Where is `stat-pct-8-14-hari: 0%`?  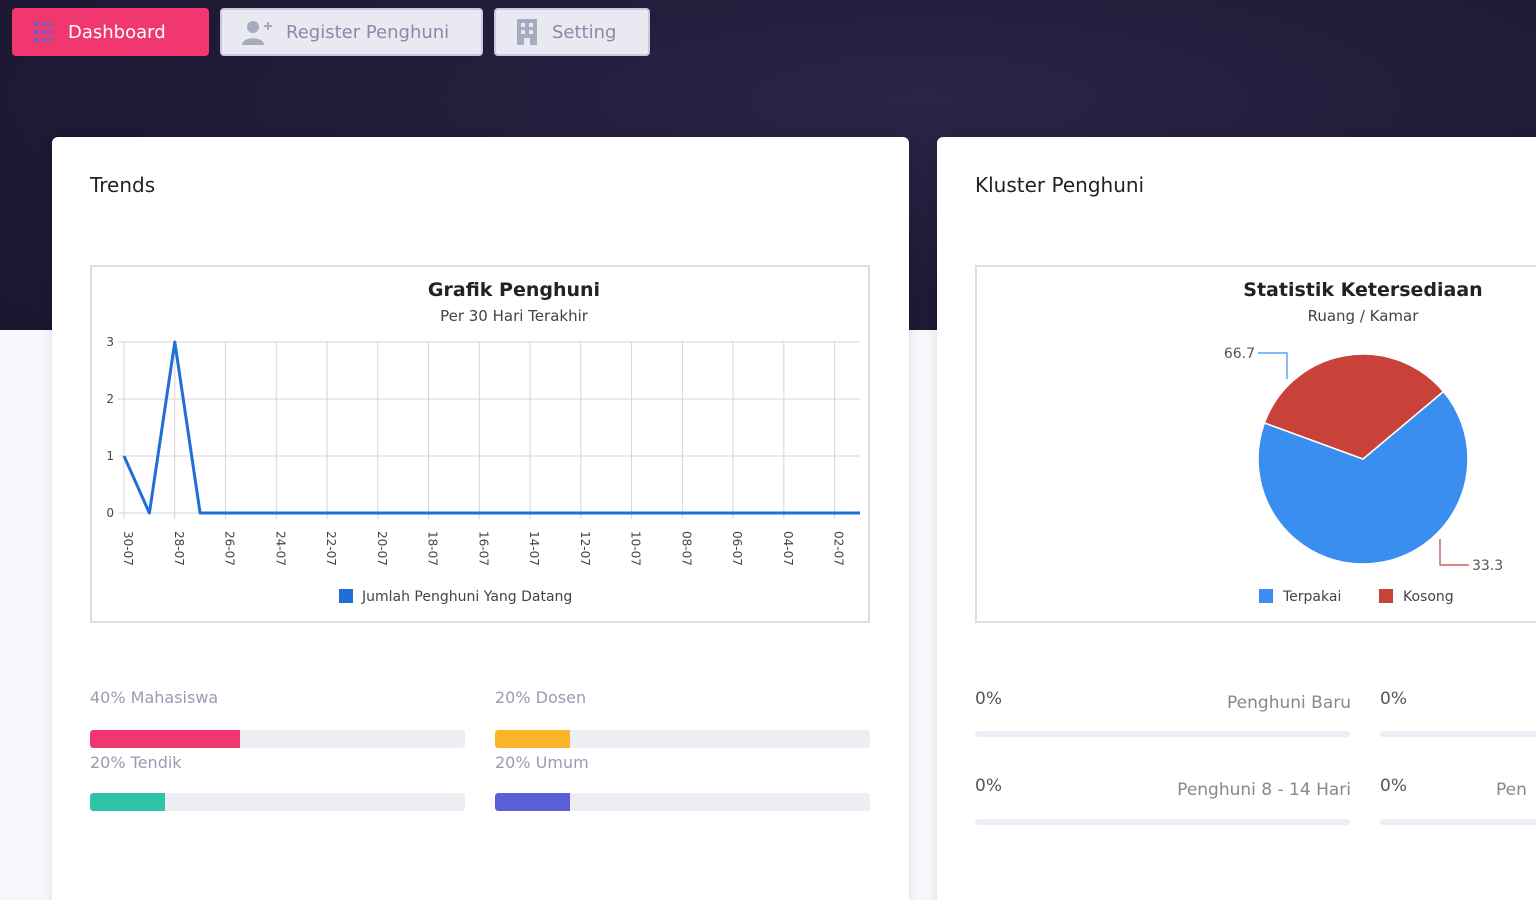 stat-pct-8-14-hari: 0% is located at coordinates (988, 786).